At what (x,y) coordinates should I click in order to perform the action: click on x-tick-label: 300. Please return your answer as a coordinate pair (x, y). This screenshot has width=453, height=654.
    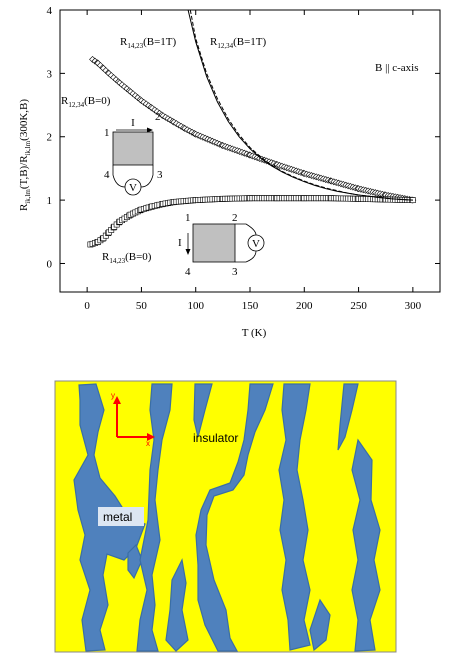
    Looking at the image, I should click on (413, 306).